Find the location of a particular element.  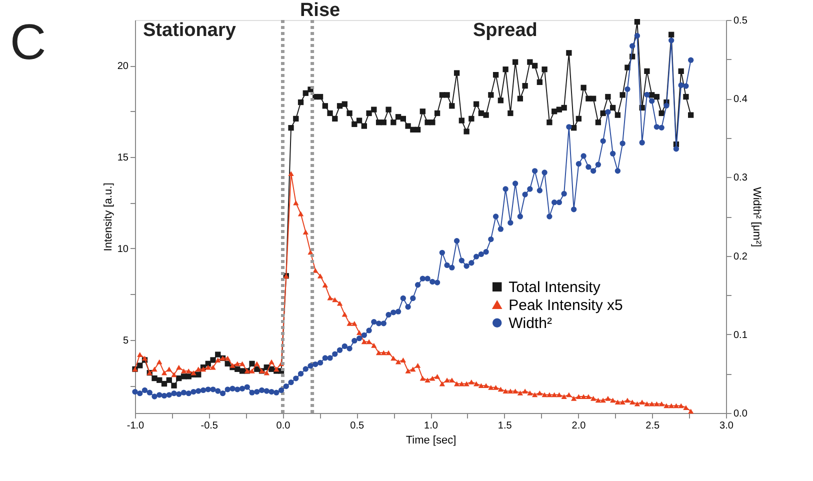

x-tick-label: 3.0 is located at coordinates (727, 426).